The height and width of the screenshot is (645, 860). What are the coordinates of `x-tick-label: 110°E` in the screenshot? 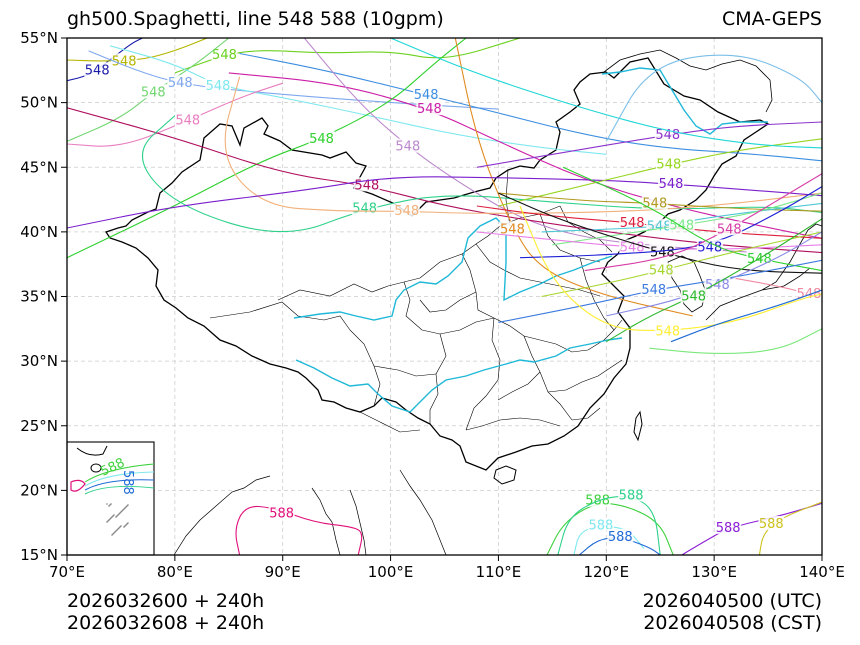 It's located at (499, 572).